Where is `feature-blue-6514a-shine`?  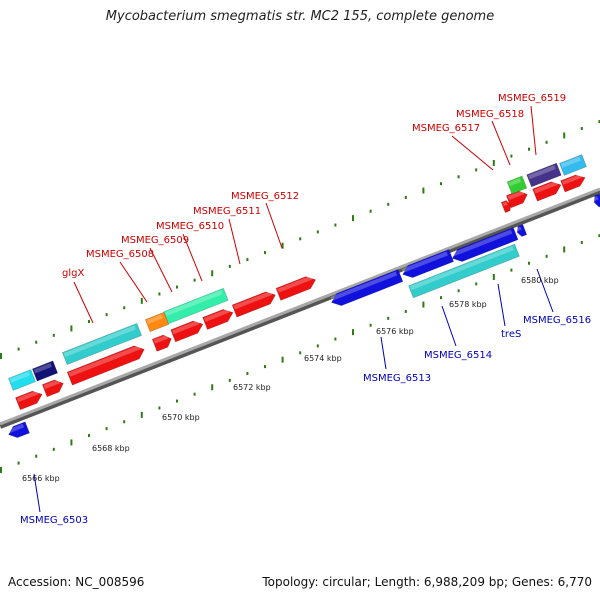 feature-blue-6514a-shine is located at coordinates (424, 262).